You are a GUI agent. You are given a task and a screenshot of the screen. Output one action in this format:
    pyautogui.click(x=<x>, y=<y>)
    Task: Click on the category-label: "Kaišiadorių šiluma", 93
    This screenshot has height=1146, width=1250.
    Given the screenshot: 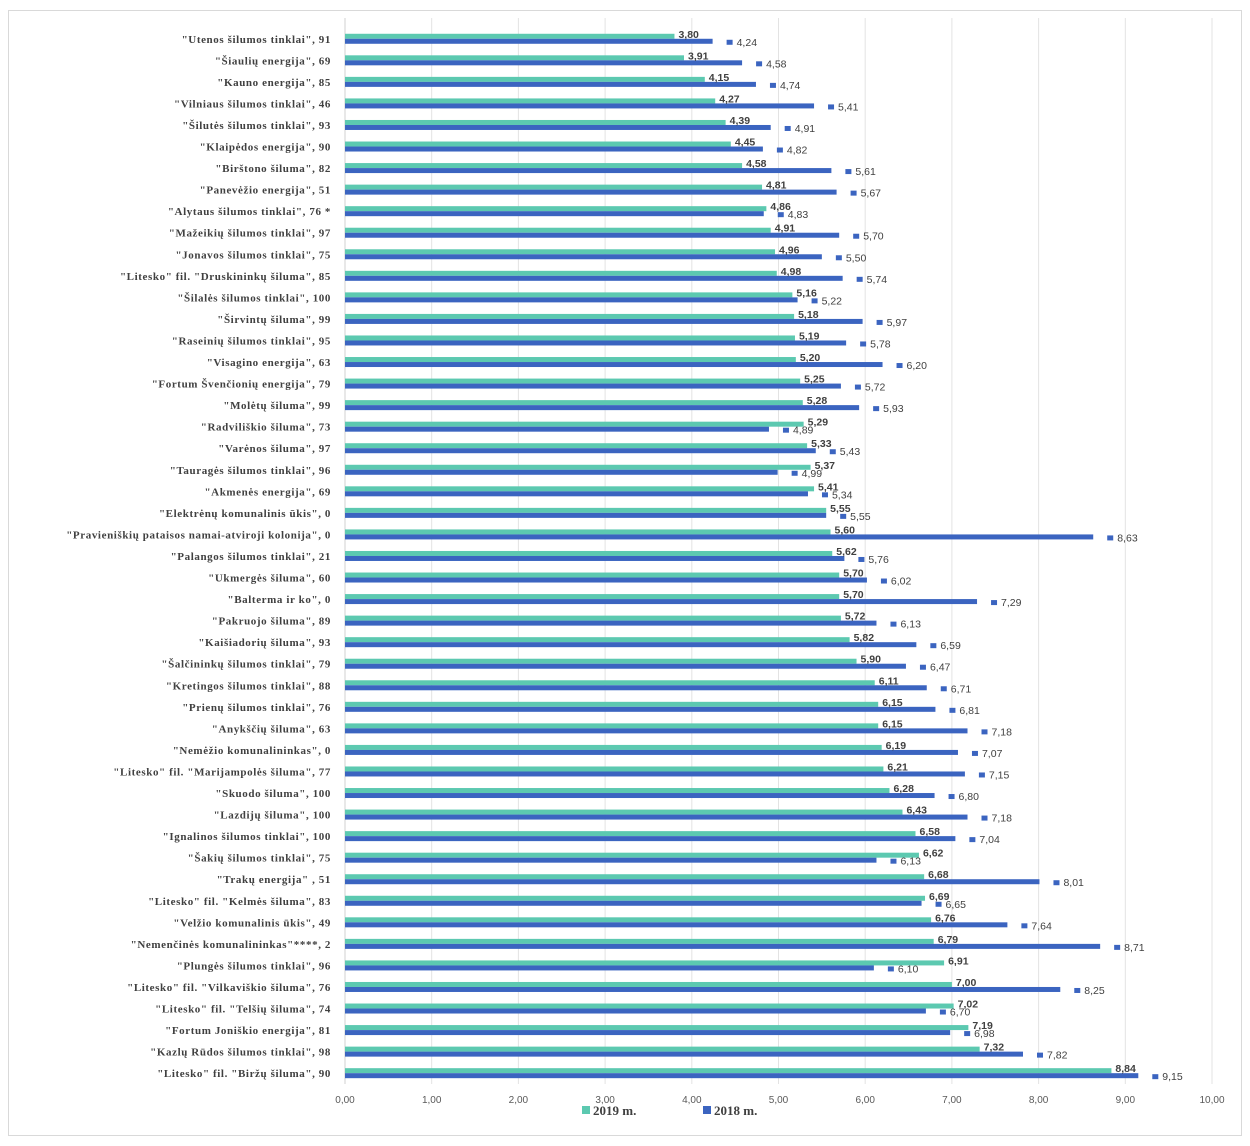 What is the action you would take?
    pyautogui.click(x=264, y=643)
    